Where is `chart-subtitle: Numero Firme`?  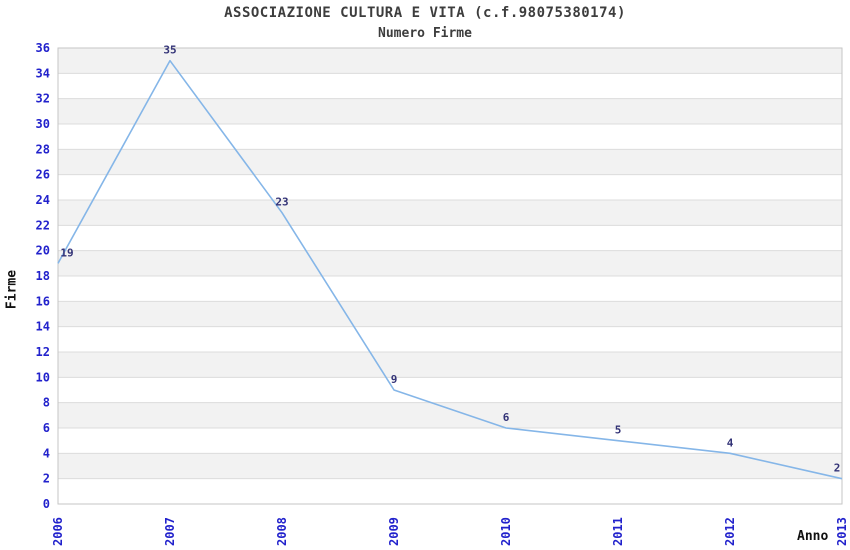 chart-subtitle: Numero Firme is located at coordinates (425, 33).